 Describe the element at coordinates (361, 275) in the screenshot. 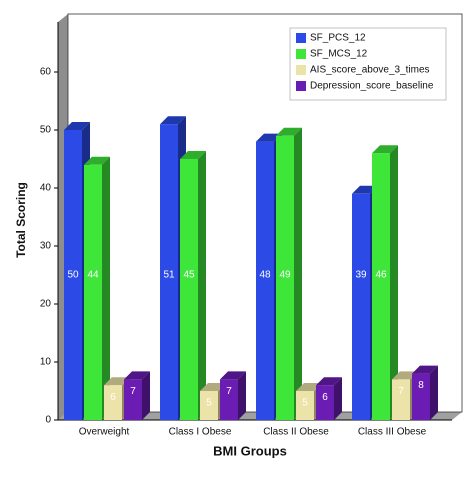

I see `data-label: 39` at that location.